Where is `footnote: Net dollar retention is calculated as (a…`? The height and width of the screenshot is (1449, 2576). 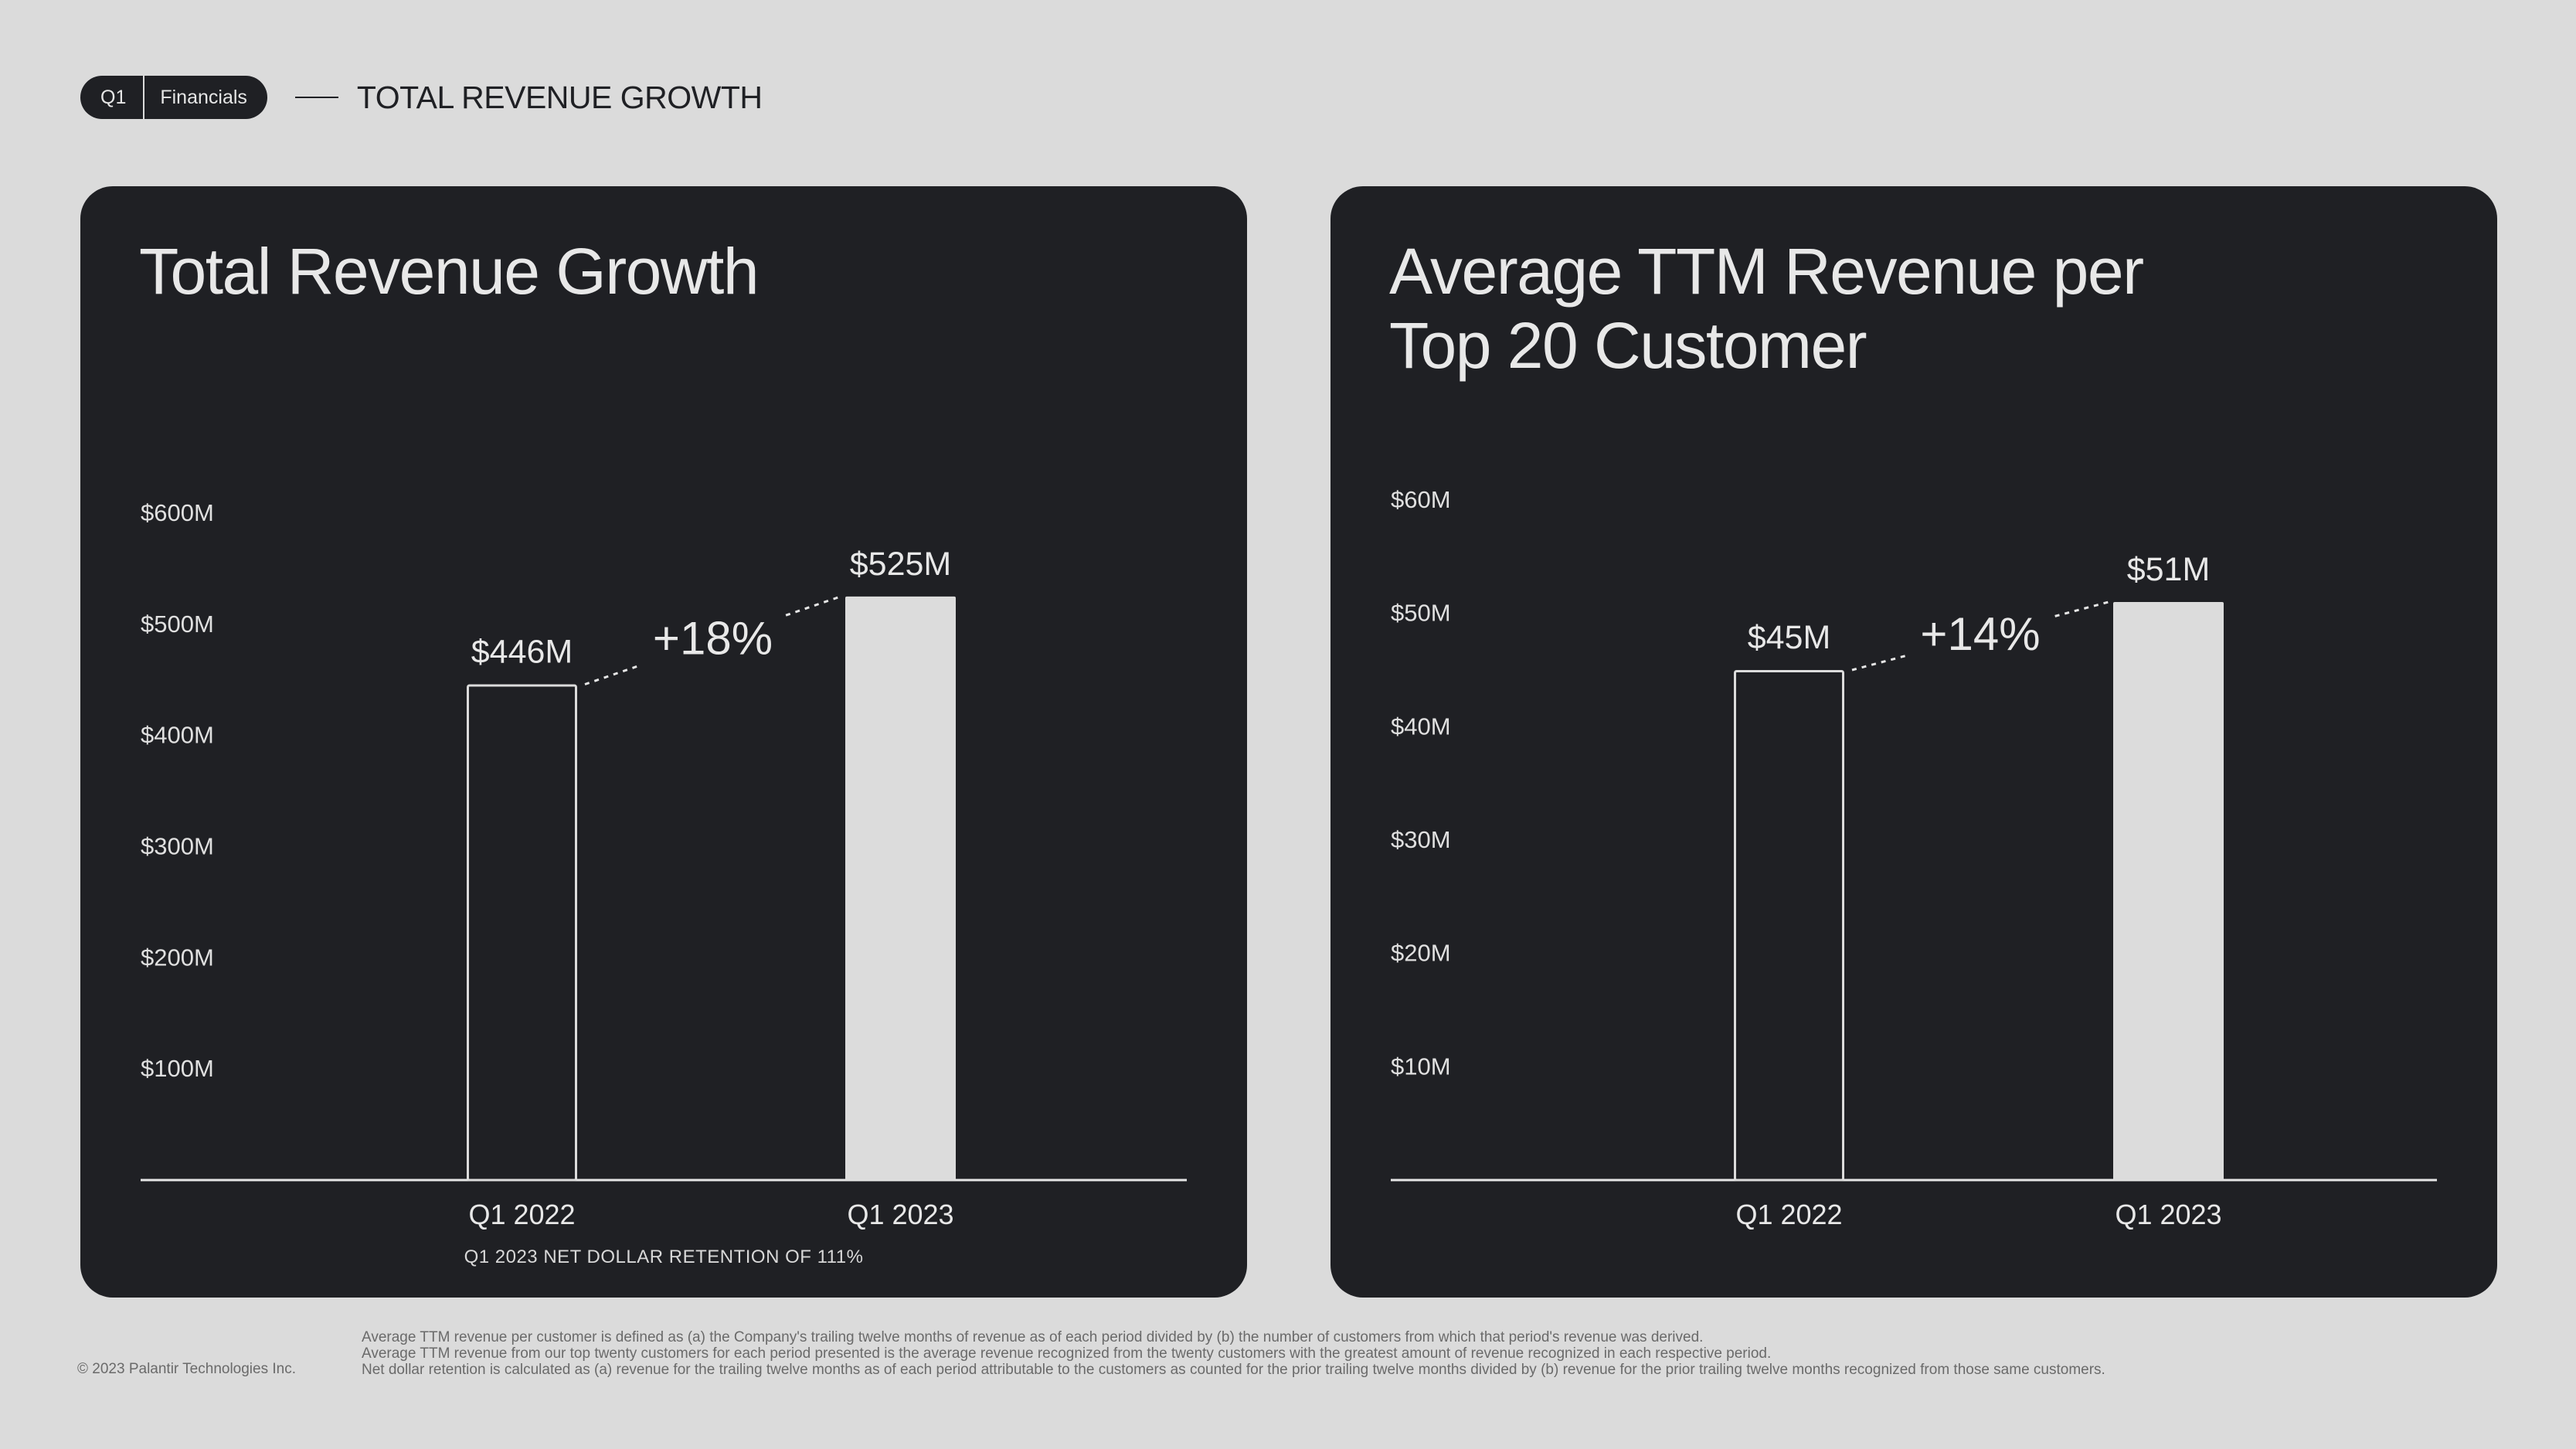
footnote: Net dollar retention is calculated as (a… is located at coordinates (1233, 1370).